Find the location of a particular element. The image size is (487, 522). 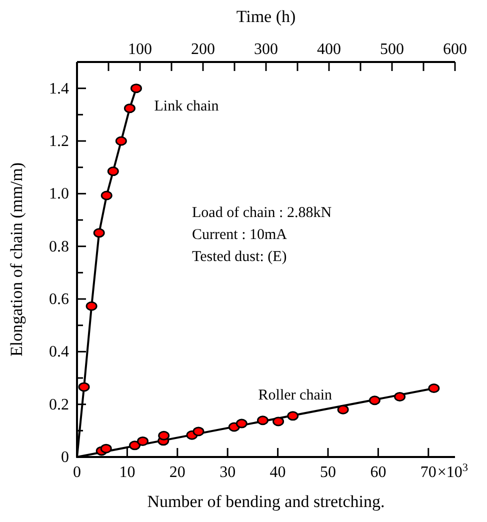

y-tick-label: 0.6 is located at coordinates (59, 299).